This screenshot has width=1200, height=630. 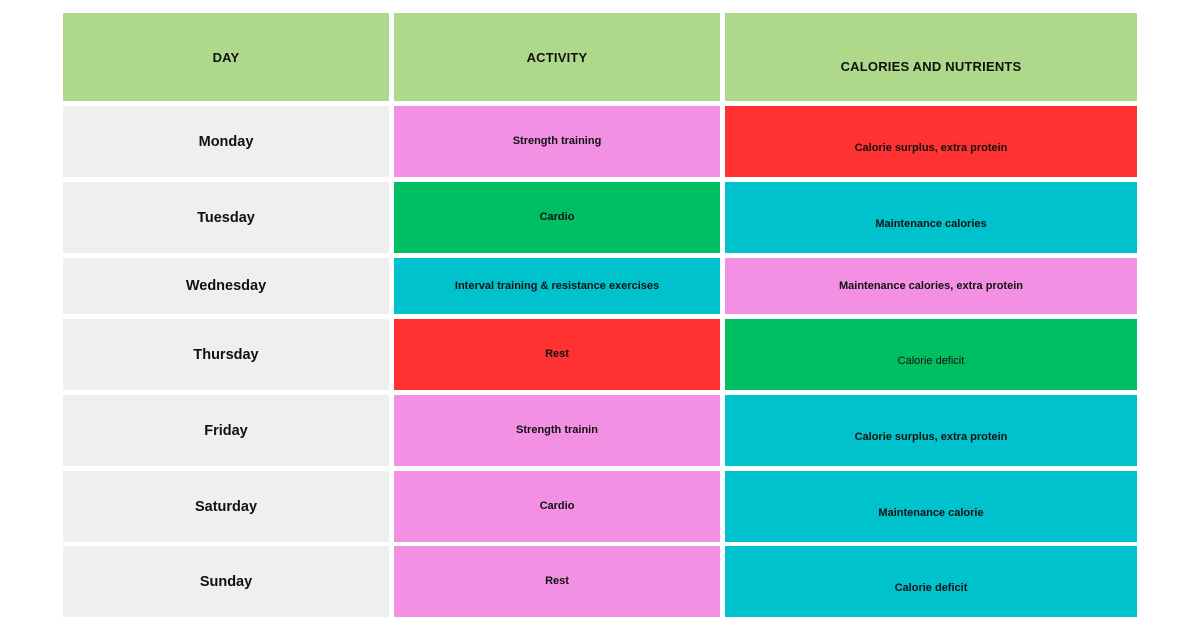 What do you see at coordinates (557, 430) in the screenshot?
I see `activity-cell: Strength trainin` at bounding box center [557, 430].